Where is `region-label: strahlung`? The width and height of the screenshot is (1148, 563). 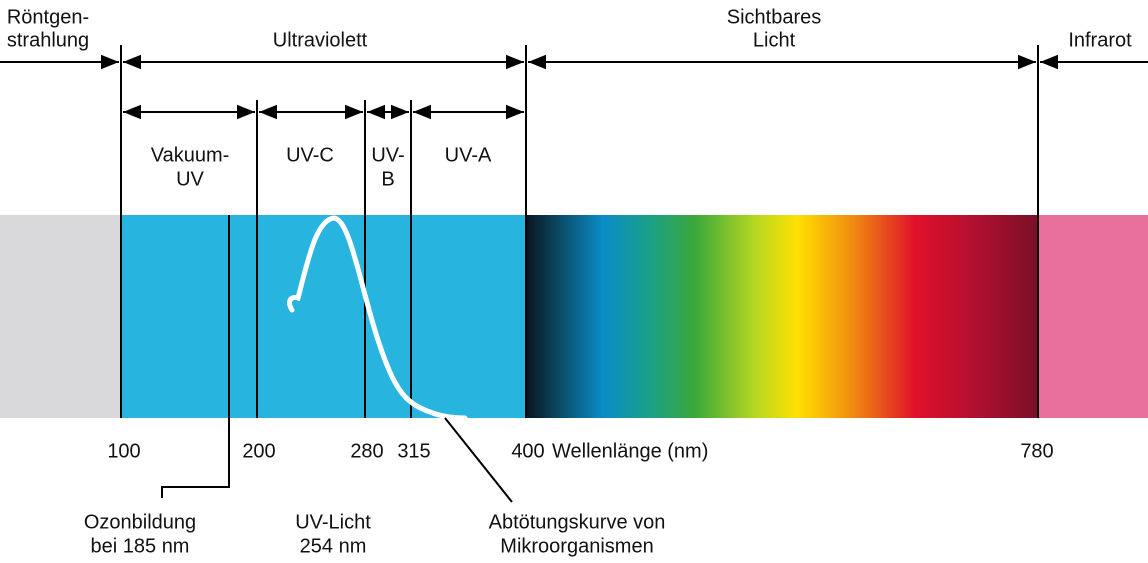 region-label: strahlung is located at coordinates (48, 40).